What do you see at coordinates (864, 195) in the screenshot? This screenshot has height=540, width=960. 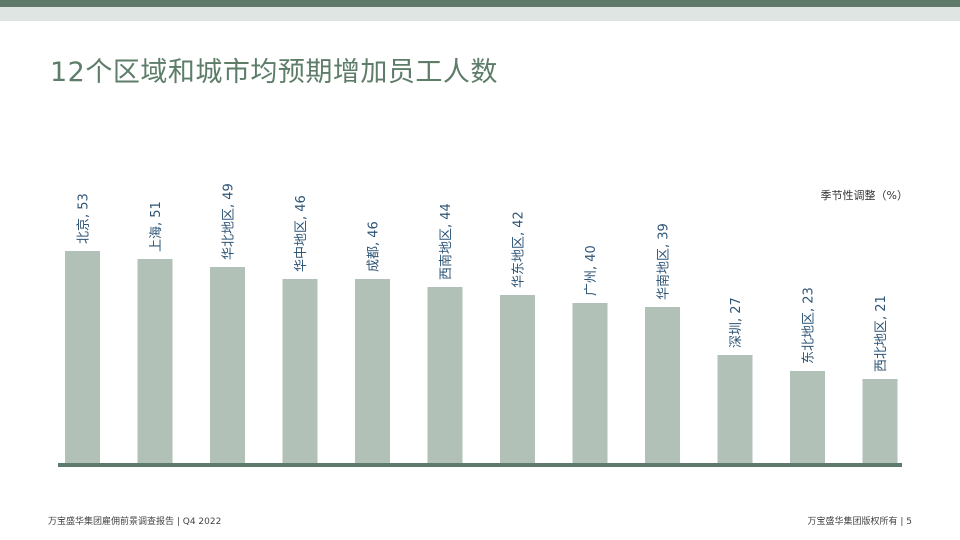 I see `unit-note: 季节性调整（%）` at bounding box center [864, 195].